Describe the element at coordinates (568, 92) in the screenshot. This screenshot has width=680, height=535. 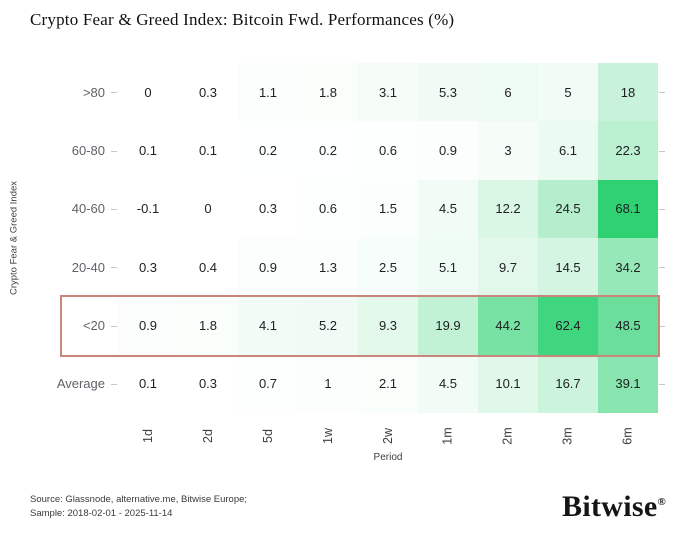
I see `heatmap-cell: 5` at that location.